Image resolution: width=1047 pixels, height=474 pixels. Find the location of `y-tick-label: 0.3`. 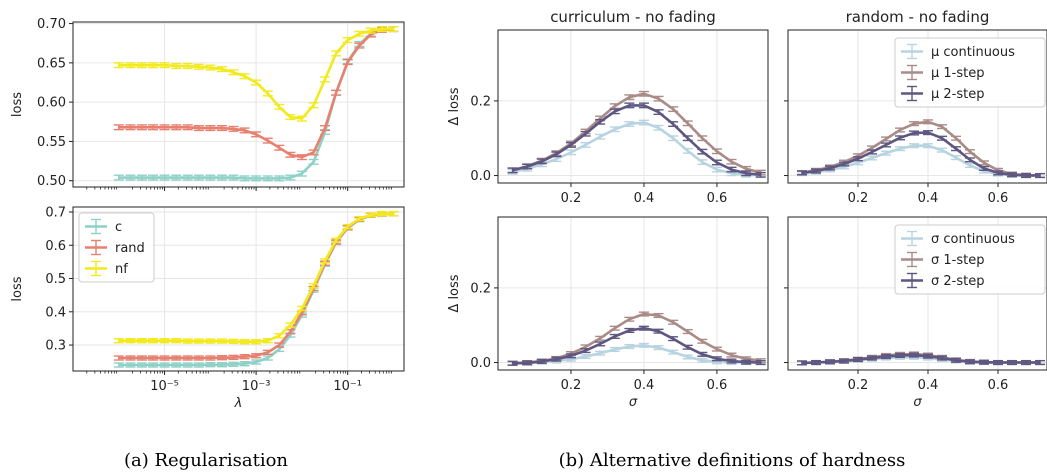

y-tick-label: 0.3 is located at coordinates (55, 346).